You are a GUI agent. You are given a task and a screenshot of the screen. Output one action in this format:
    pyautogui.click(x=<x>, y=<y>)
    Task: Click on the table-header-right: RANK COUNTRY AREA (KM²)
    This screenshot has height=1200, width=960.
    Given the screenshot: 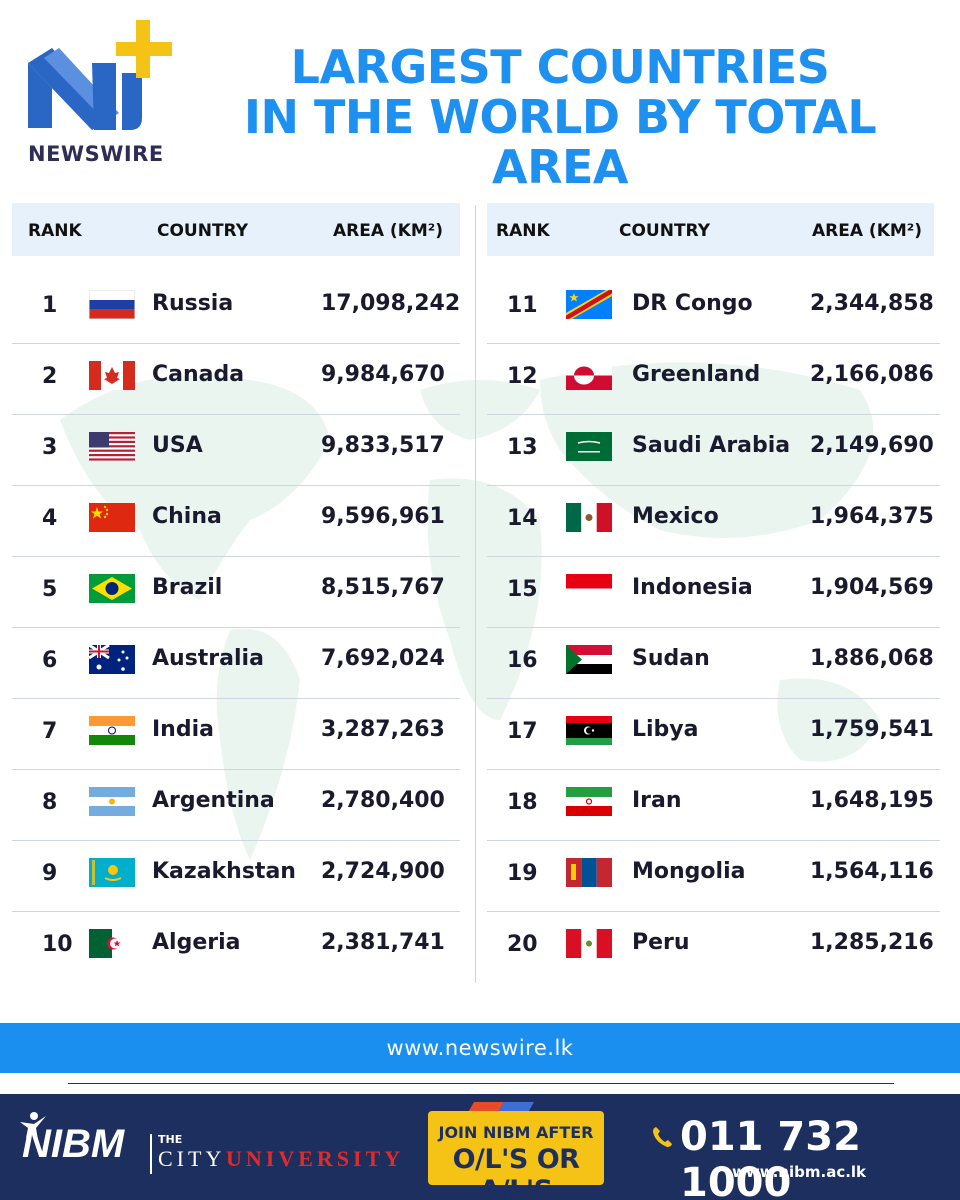 What is the action you would take?
    pyautogui.click(x=710, y=229)
    